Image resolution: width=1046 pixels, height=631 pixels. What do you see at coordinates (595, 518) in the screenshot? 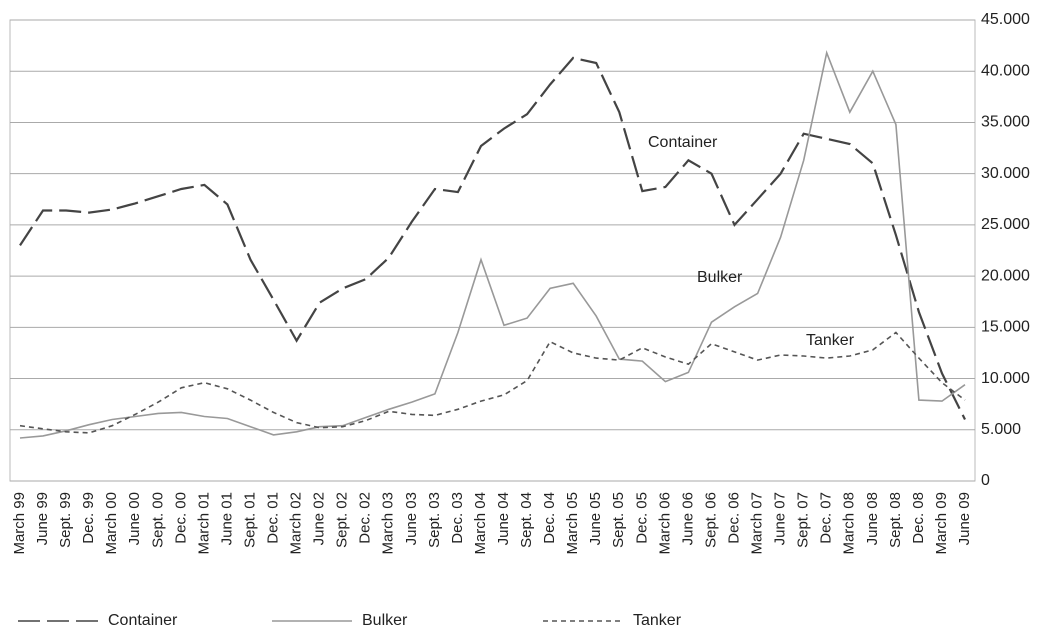
I see `x-tick-label: June 05` at bounding box center [595, 518].